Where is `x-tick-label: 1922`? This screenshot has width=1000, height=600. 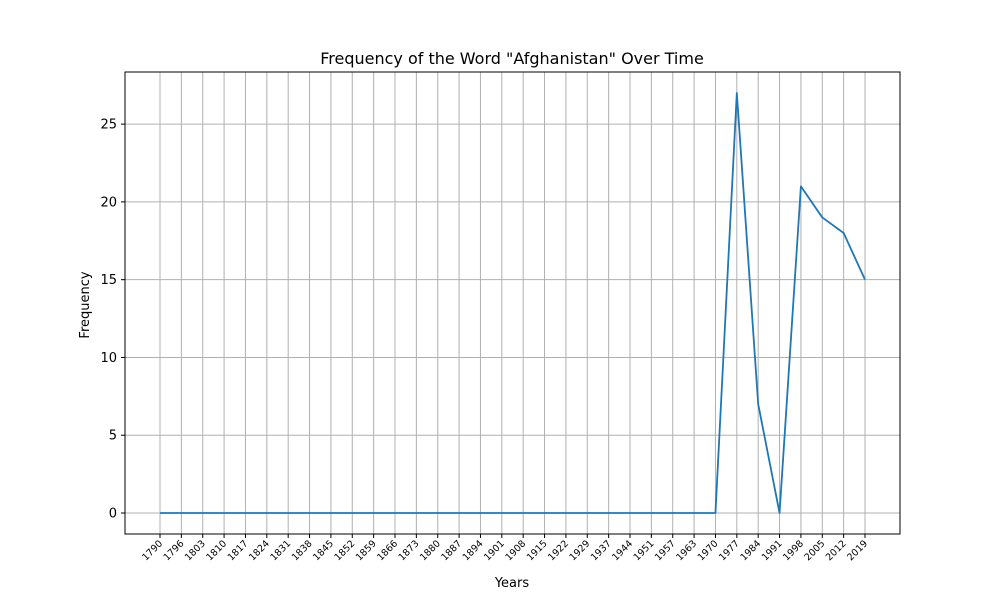 x-tick-label: 1922 is located at coordinates (558, 550).